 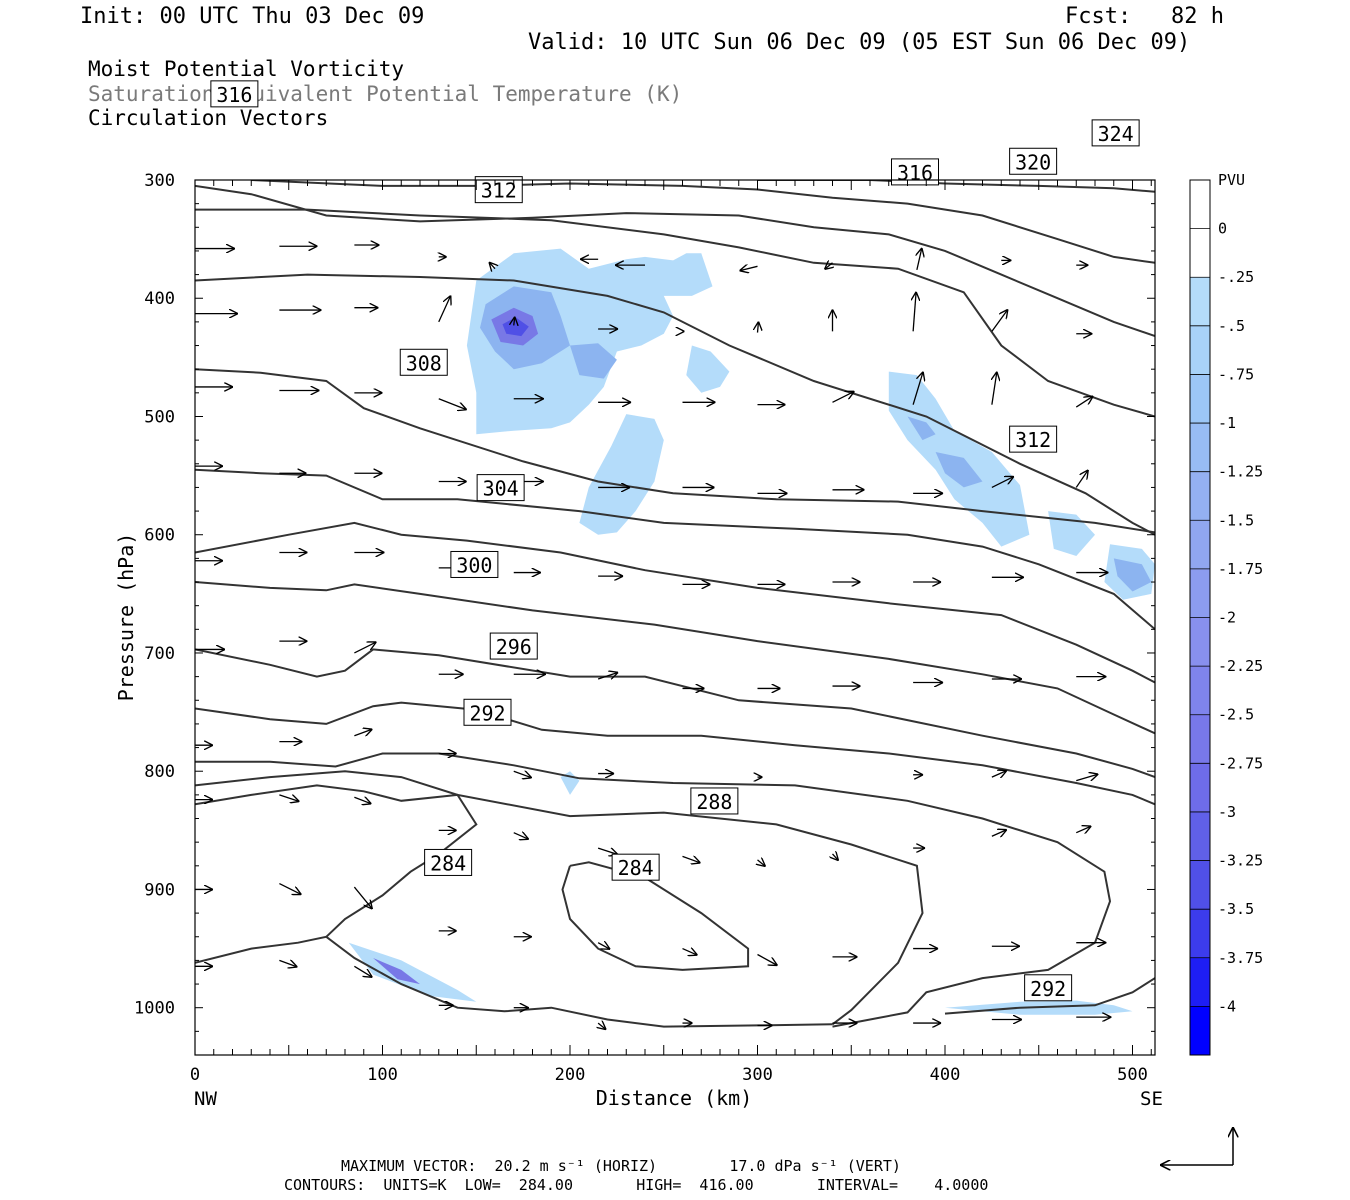 I want to click on colorbar-label: -.75, so click(x=1236, y=374).